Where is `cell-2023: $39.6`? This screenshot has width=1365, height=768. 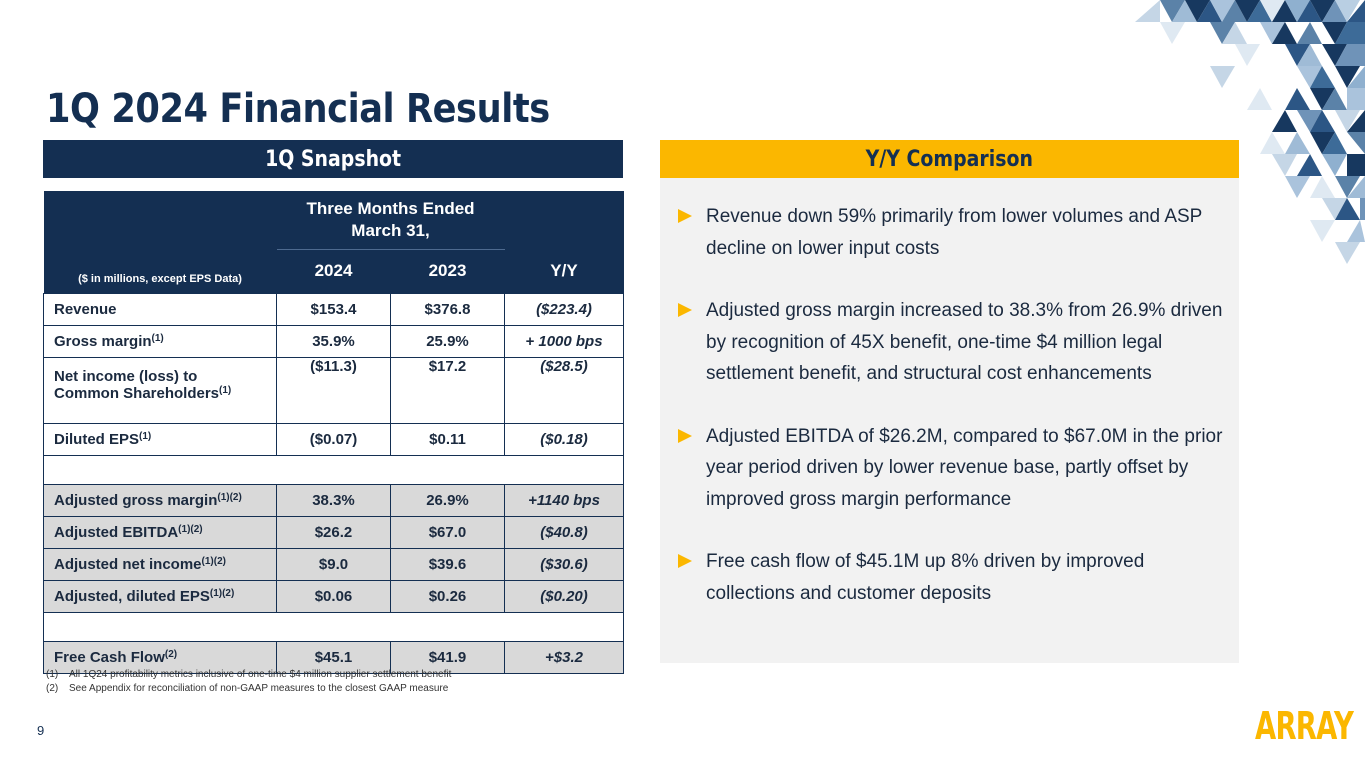
cell-2023: $39.6 is located at coordinates (447, 564).